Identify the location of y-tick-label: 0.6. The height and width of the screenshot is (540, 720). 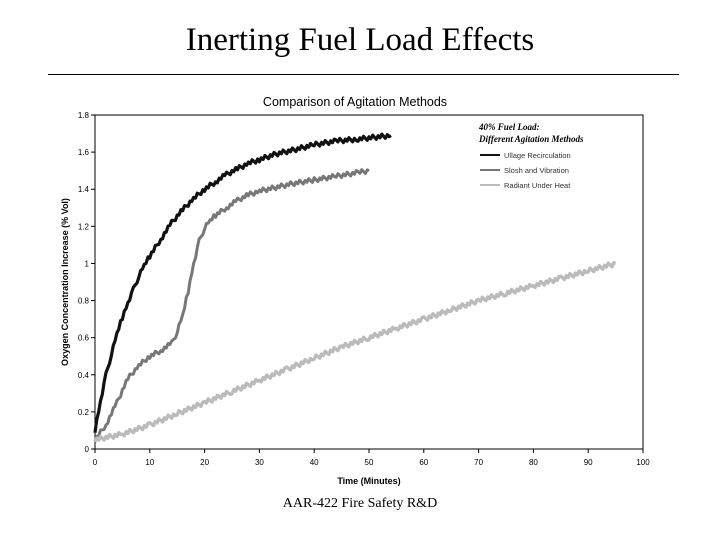
(84, 338).